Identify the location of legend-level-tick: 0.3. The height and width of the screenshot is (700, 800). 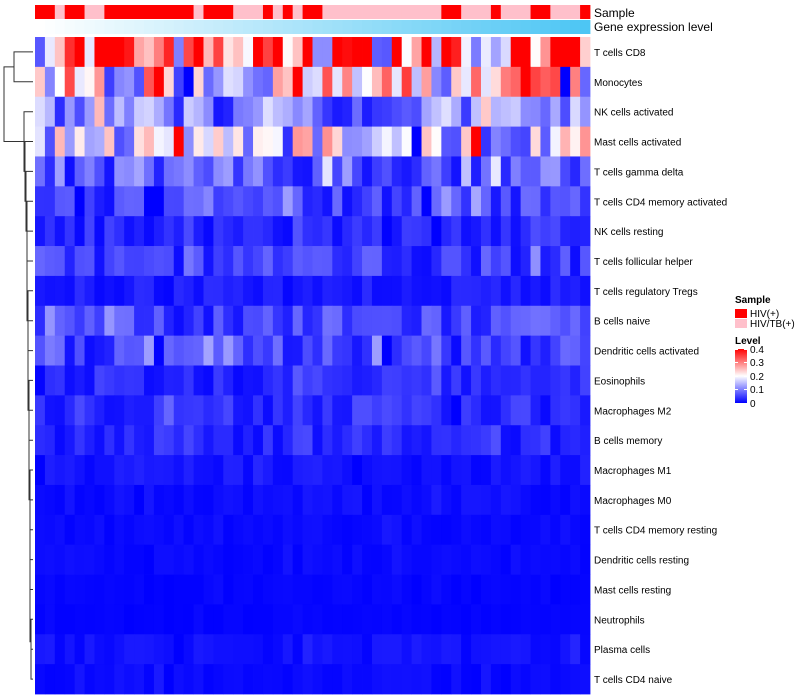
(757, 363).